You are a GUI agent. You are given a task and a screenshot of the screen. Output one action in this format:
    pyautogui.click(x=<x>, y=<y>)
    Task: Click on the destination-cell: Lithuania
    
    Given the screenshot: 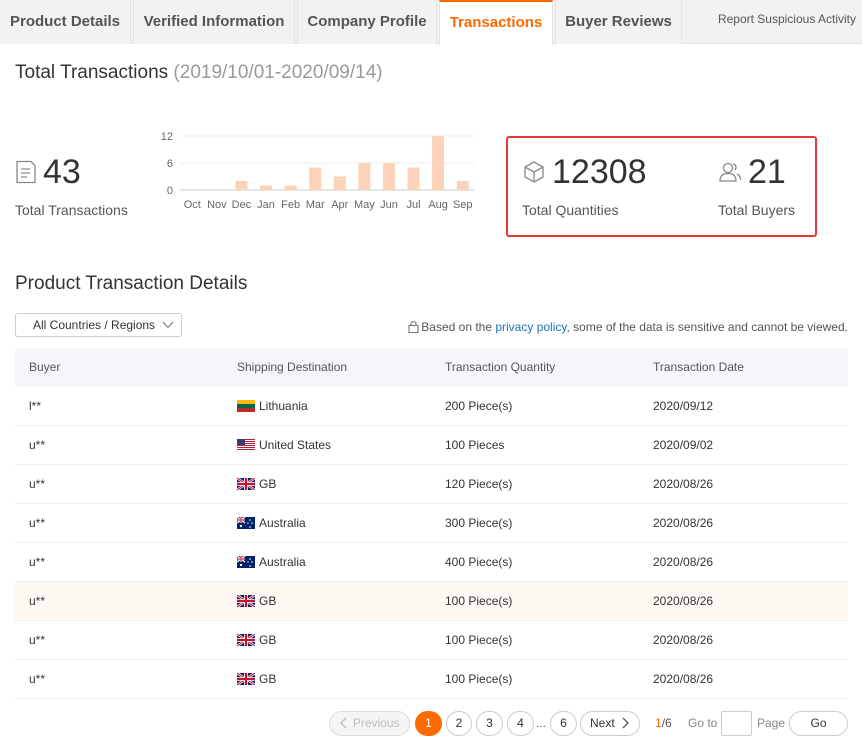 What is the action you would take?
    pyautogui.click(x=272, y=406)
    